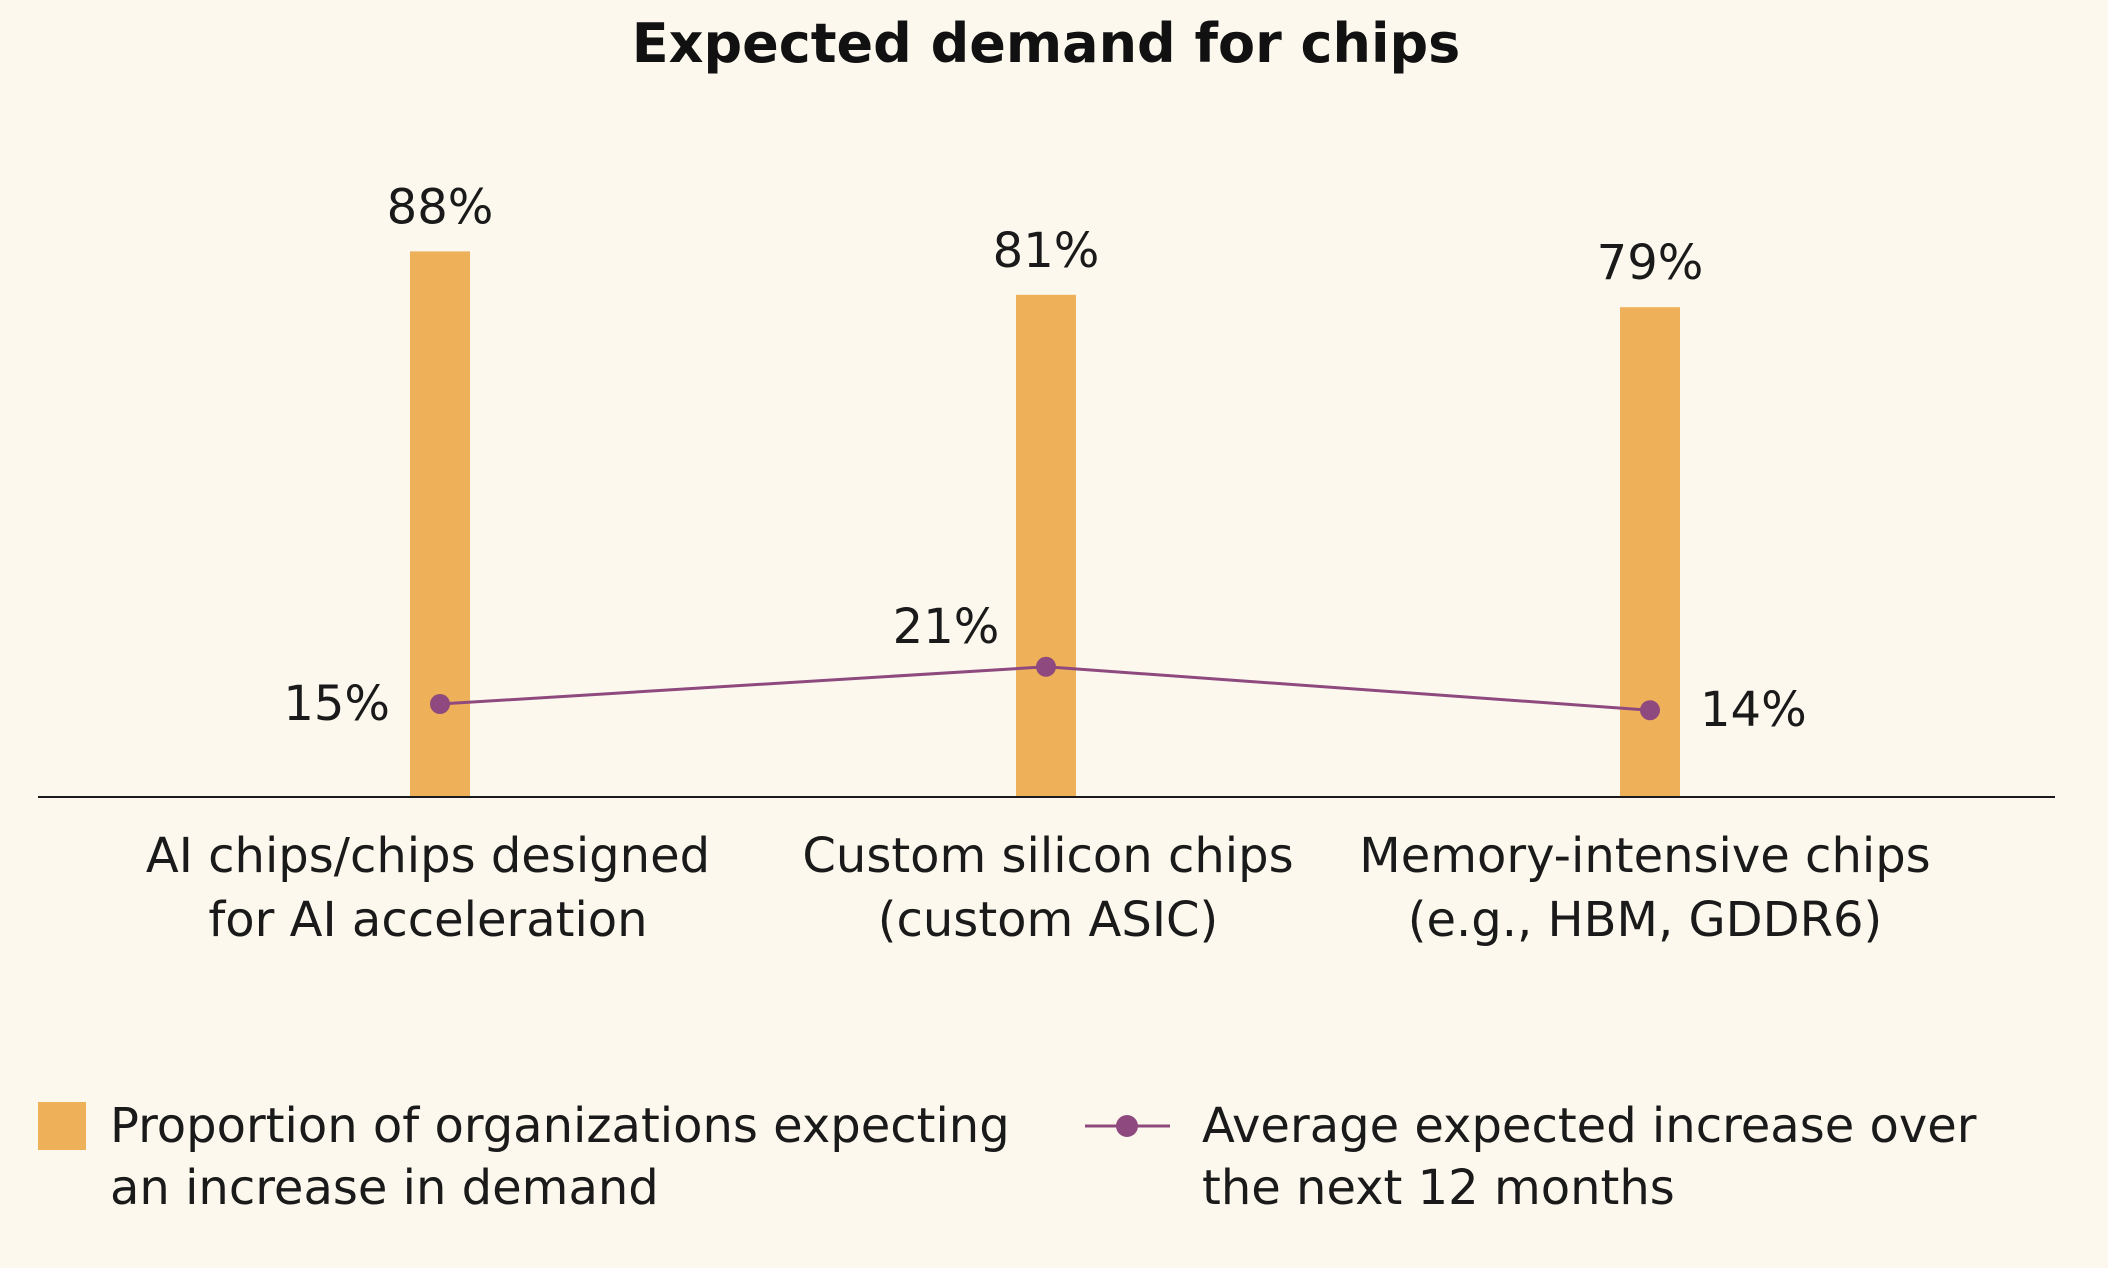  Describe the element at coordinates (1127, 1126) in the screenshot. I see `legend-swatch-marker` at that location.